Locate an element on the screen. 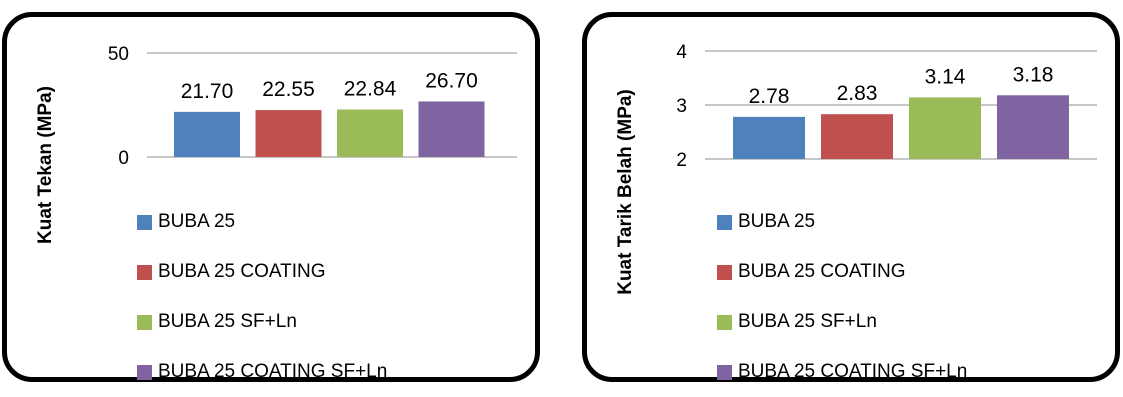 The height and width of the screenshot is (397, 1123). y-tick-label: 3 is located at coordinates (681, 106).